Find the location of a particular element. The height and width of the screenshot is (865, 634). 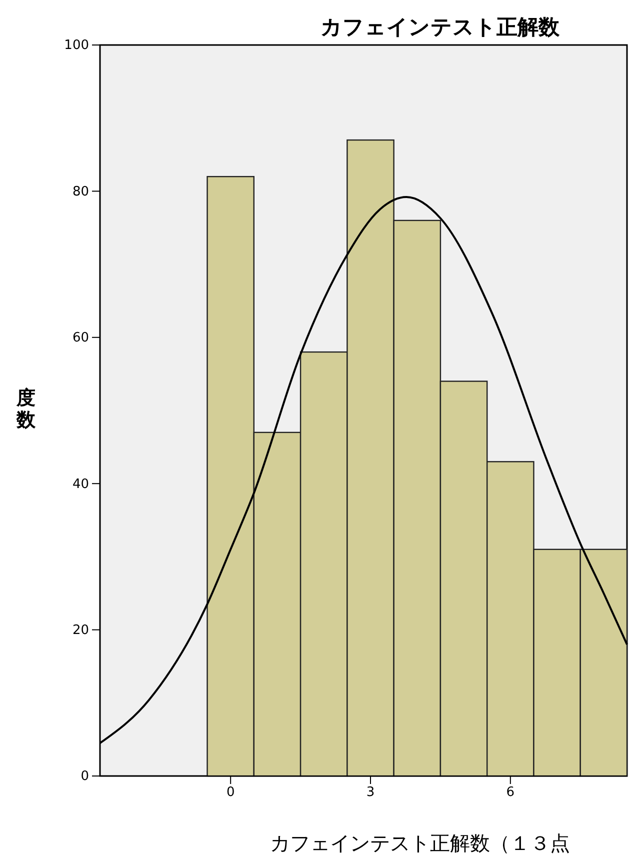

x-tick-label: 3 is located at coordinates (370, 792).